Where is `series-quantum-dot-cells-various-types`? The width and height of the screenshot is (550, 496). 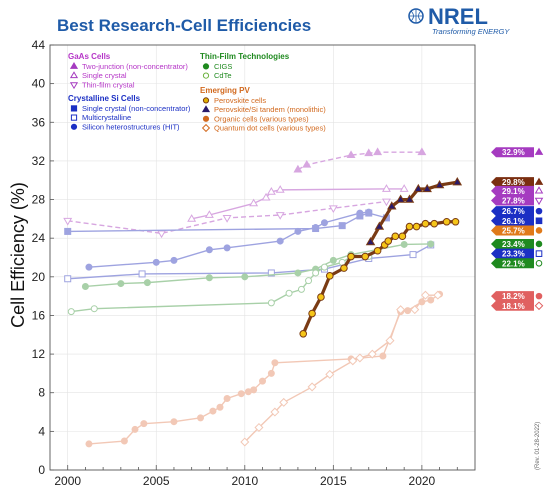 series-quantum-dot-cells-various-types is located at coordinates (341, 368).